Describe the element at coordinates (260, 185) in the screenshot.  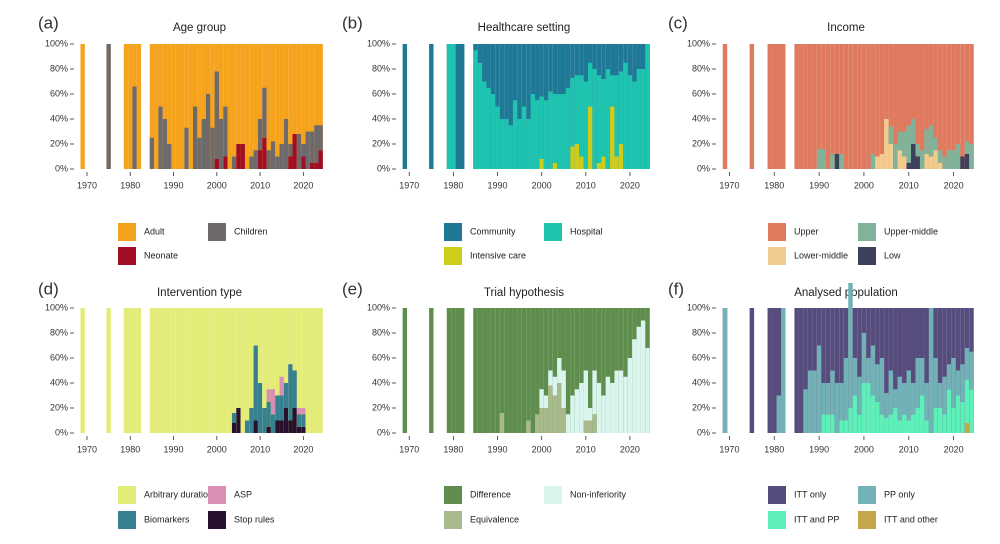
I see `x-tick-label: 2010` at that location.